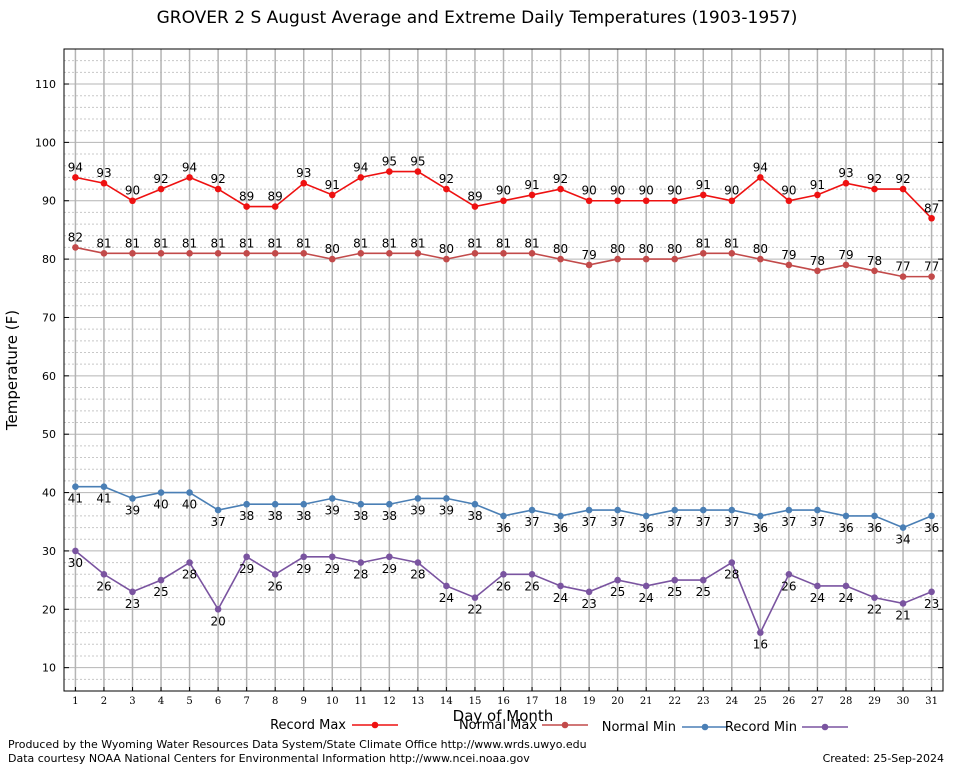 The width and height of the screenshot is (954, 768). What do you see at coordinates (417, 162) in the screenshot?
I see `data-label: 95` at bounding box center [417, 162].